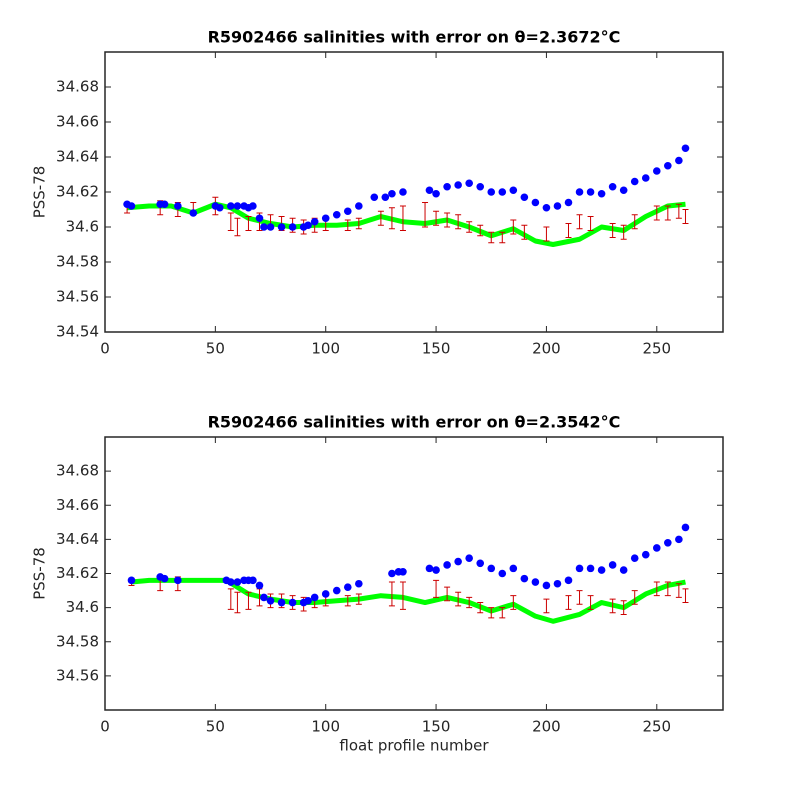 Image resolution: width=800 pixels, height=800 pixels. What do you see at coordinates (77, 641) in the screenshot?
I see `y-tick-label: 34.58` at bounding box center [77, 641].